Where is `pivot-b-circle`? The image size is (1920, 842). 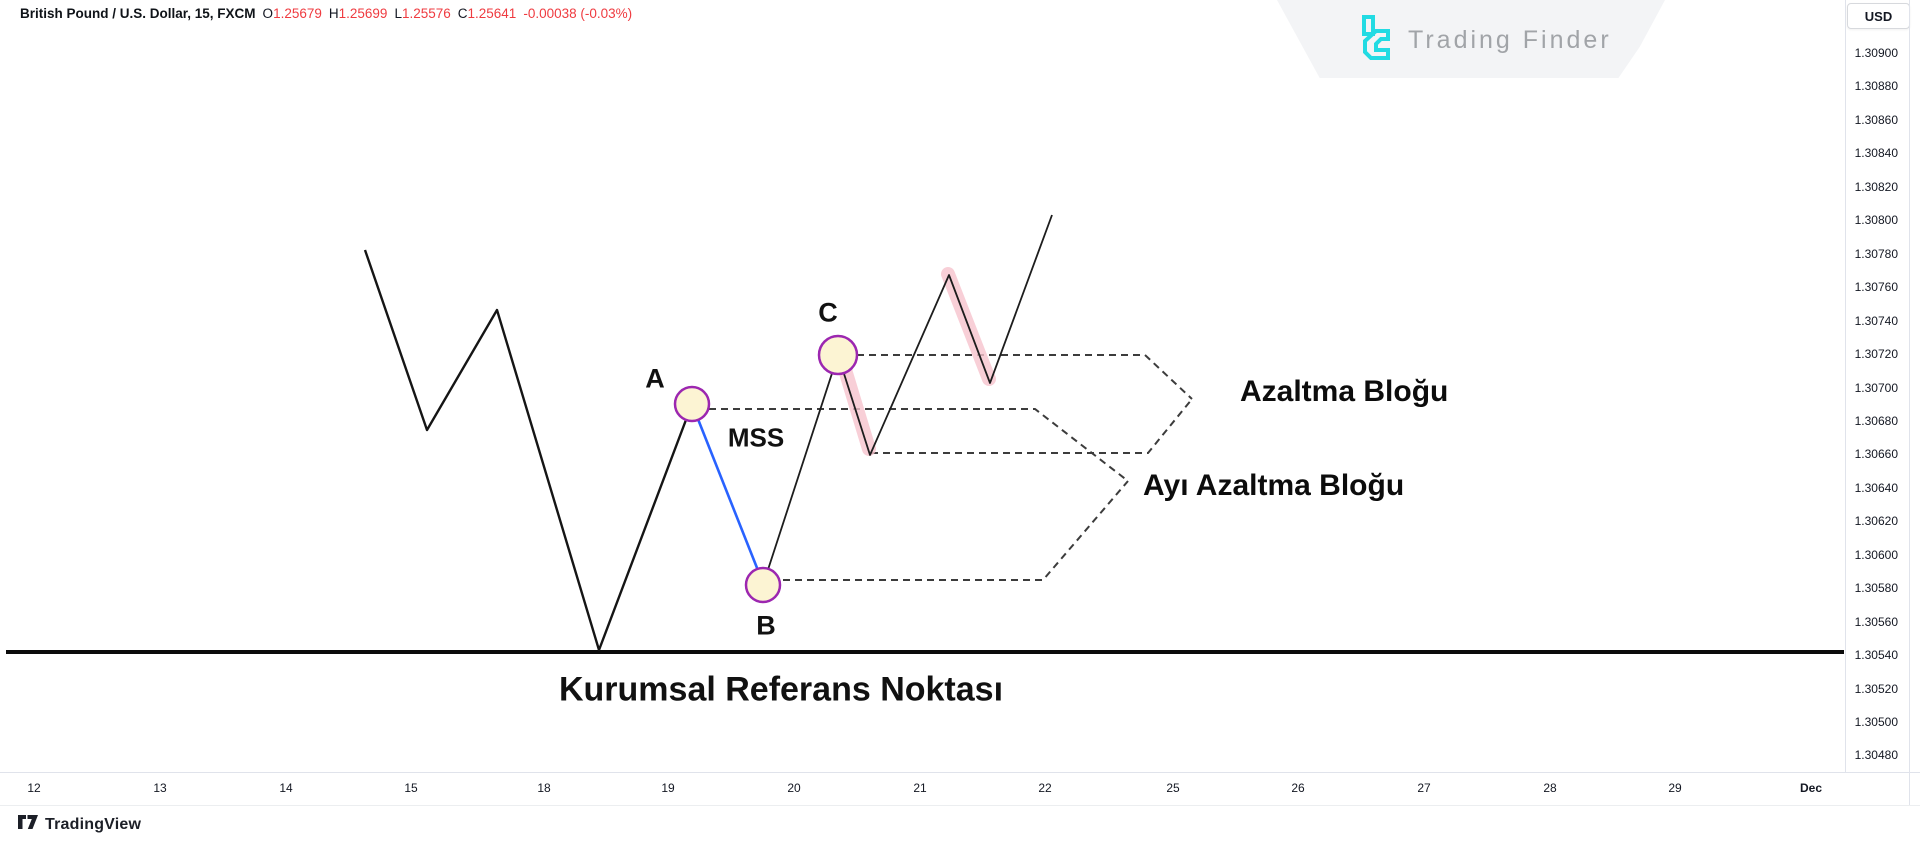 pivot-b-circle is located at coordinates (763, 585).